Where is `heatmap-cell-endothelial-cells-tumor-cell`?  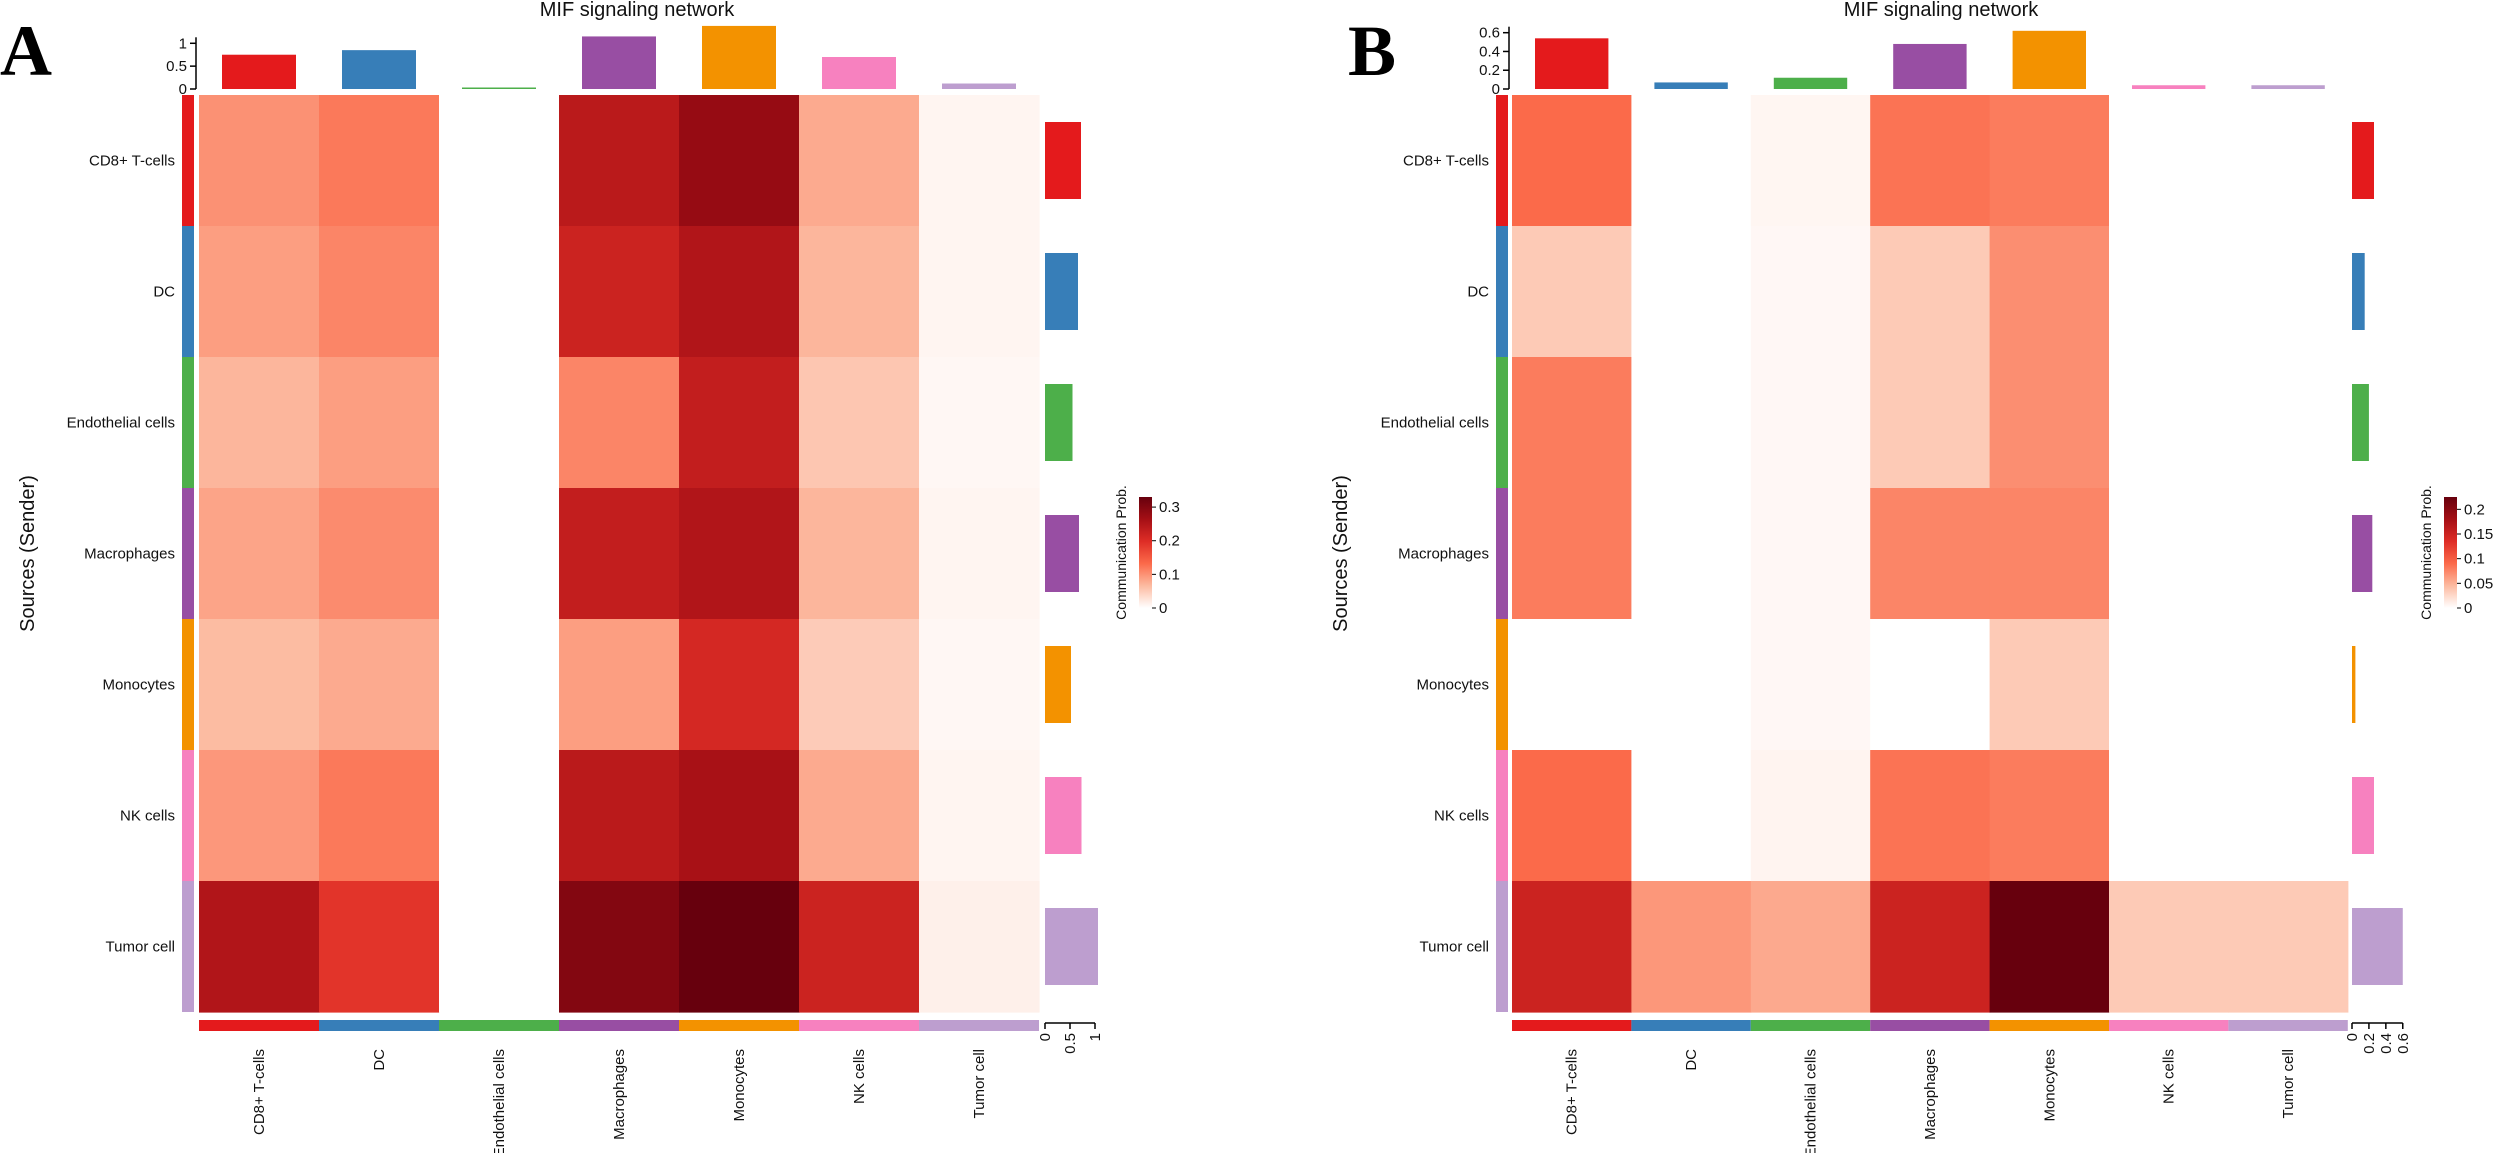
heatmap-cell-endothelial-cells-tumor-cell is located at coordinates (979, 423).